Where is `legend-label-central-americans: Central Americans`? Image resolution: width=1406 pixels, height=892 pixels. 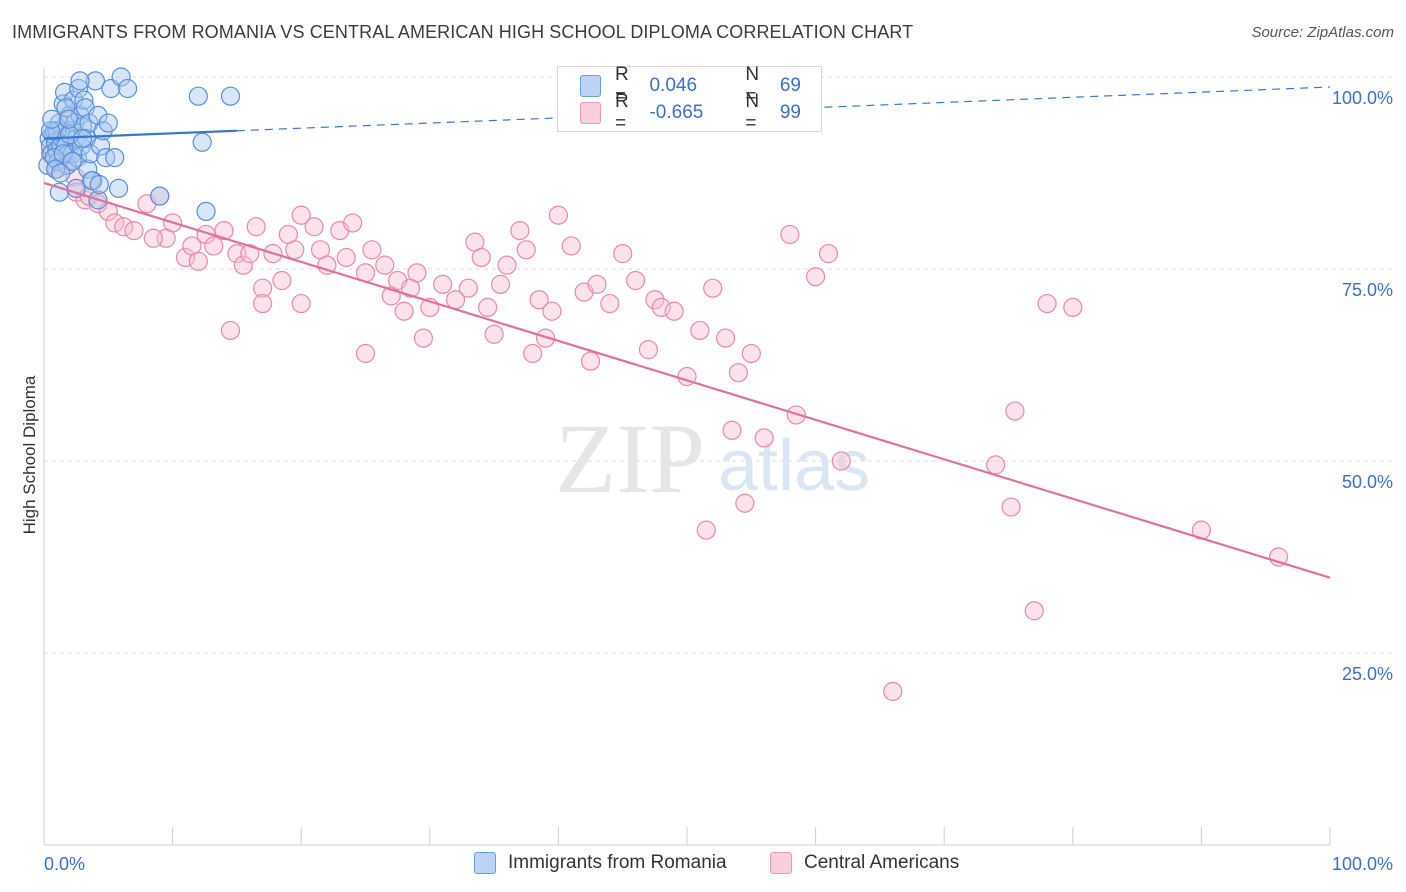
legend-label-central-americans: Central Americans is located at coordinates (882, 862).